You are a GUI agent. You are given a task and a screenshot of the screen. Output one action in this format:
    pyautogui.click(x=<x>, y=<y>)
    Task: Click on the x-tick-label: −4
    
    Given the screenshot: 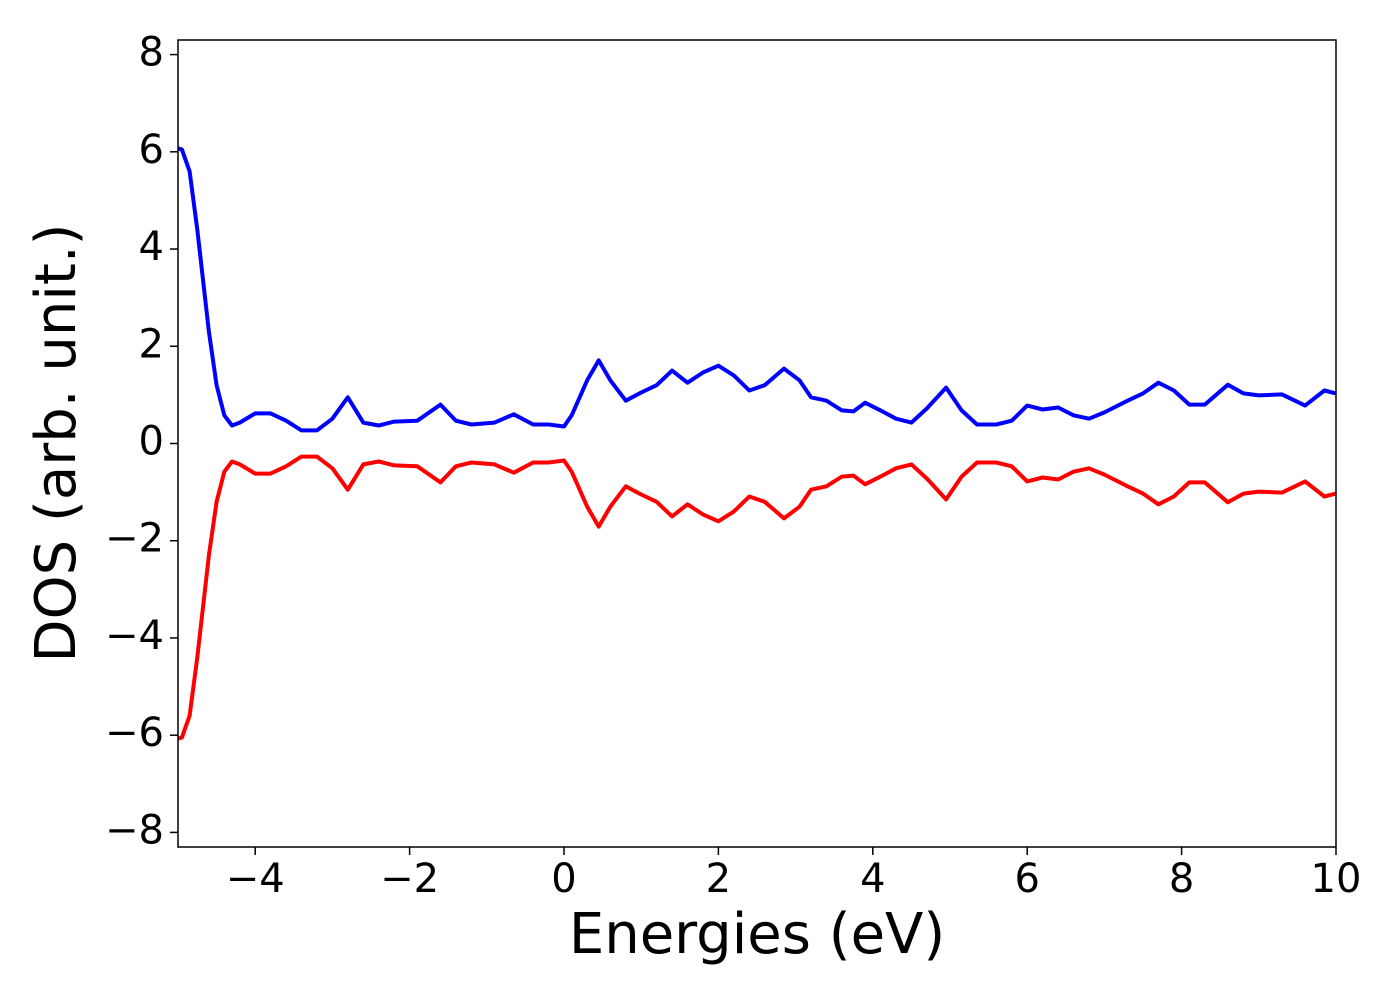 What is the action you would take?
    pyautogui.click(x=255, y=879)
    